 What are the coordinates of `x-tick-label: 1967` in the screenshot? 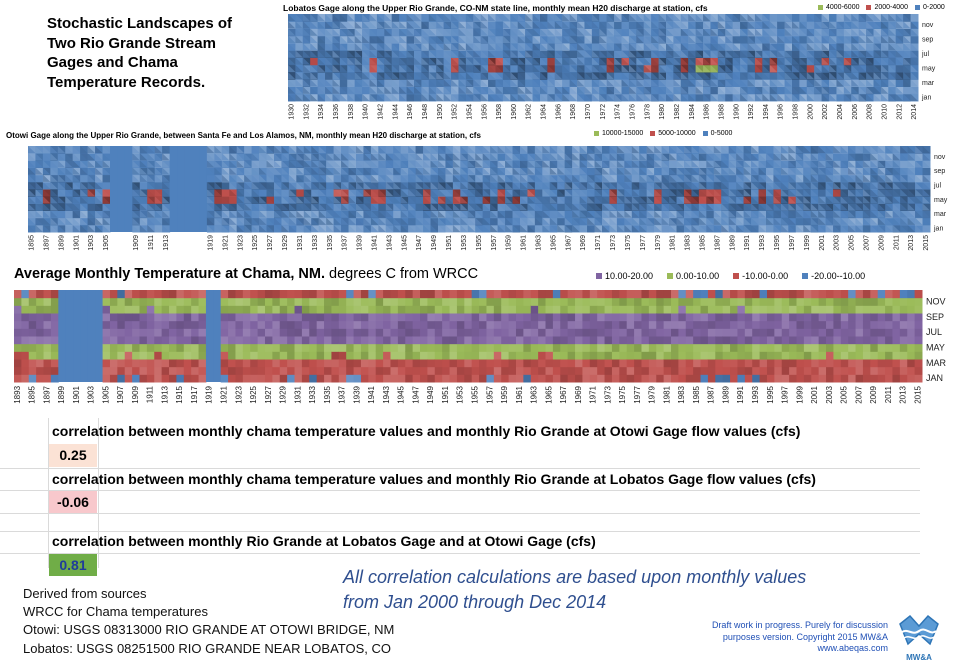 It's located at (568, 243).